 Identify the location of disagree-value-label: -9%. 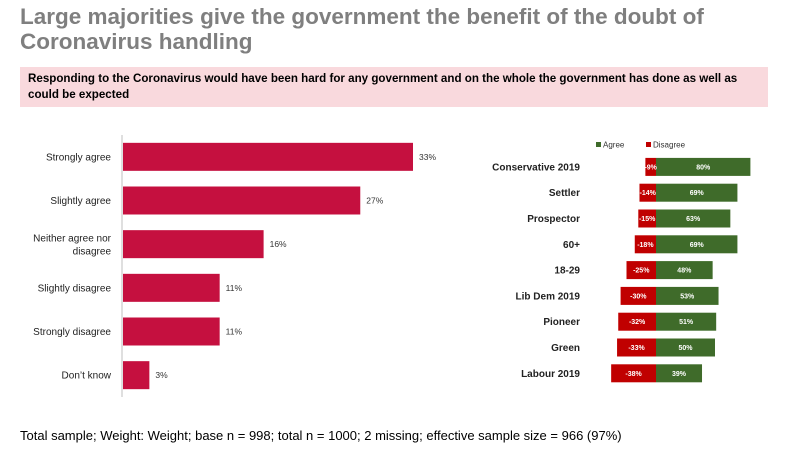
(650, 167).